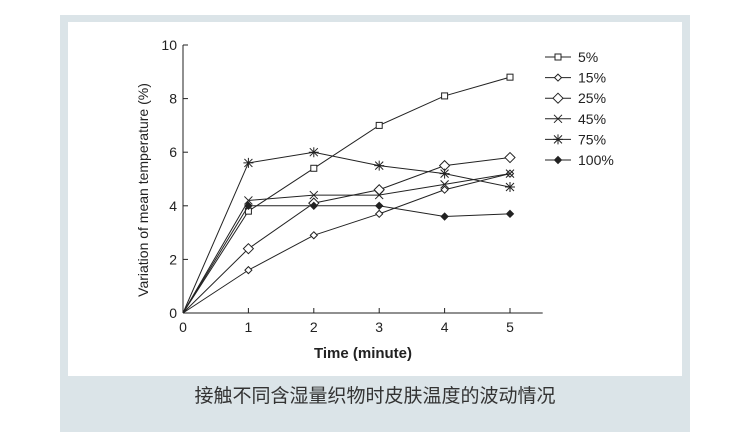 This screenshot has width=750, height=447. What do you see at coordinates (173, 152) in the screenshot?
I see `y-tick-label: 6` at bounding box center [173, 152].